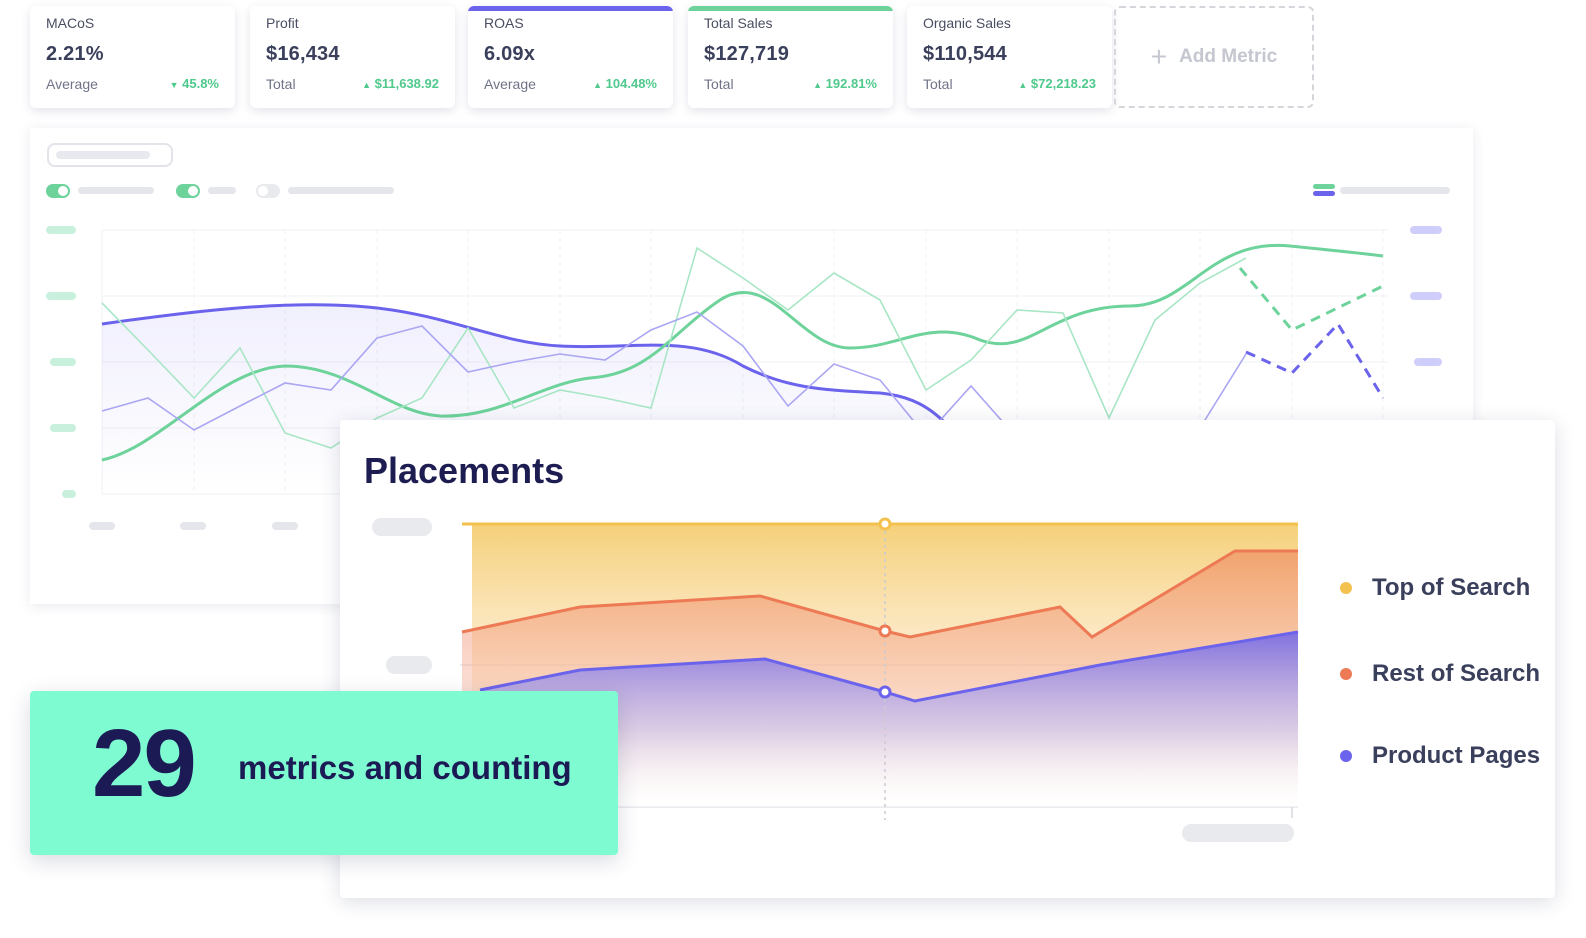 Image resolution: width=1586 pixels, height=938 pixels. I want to click on metric-value: $16,434, so click(303, 54).